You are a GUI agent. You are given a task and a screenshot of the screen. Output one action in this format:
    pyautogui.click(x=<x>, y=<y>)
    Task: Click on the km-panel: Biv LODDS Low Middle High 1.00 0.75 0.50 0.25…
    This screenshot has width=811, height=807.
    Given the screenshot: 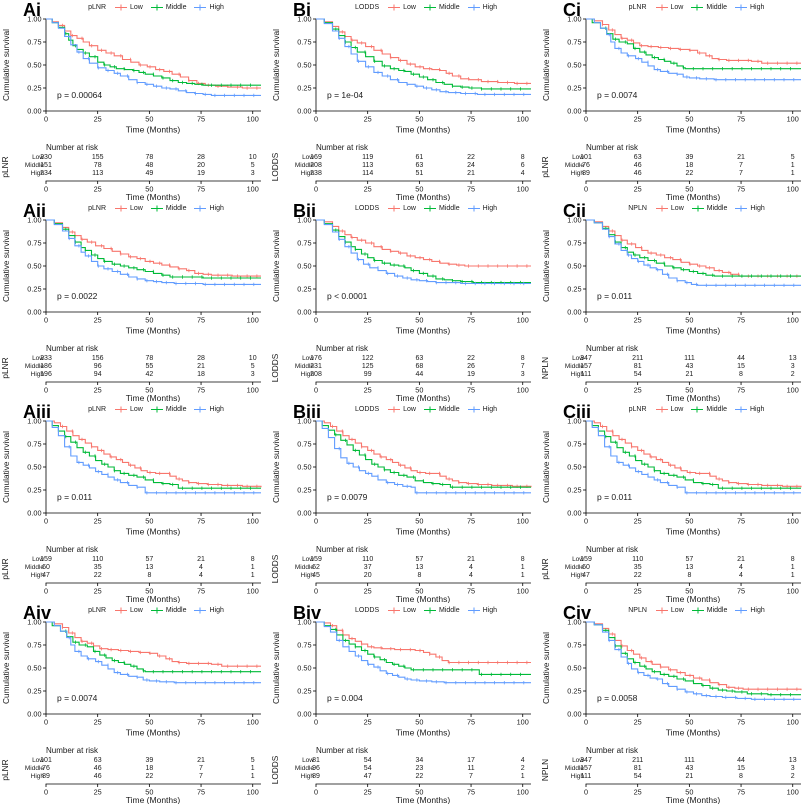 What is the action you would take?
    pyautogui.click(x=405, y=703)
    